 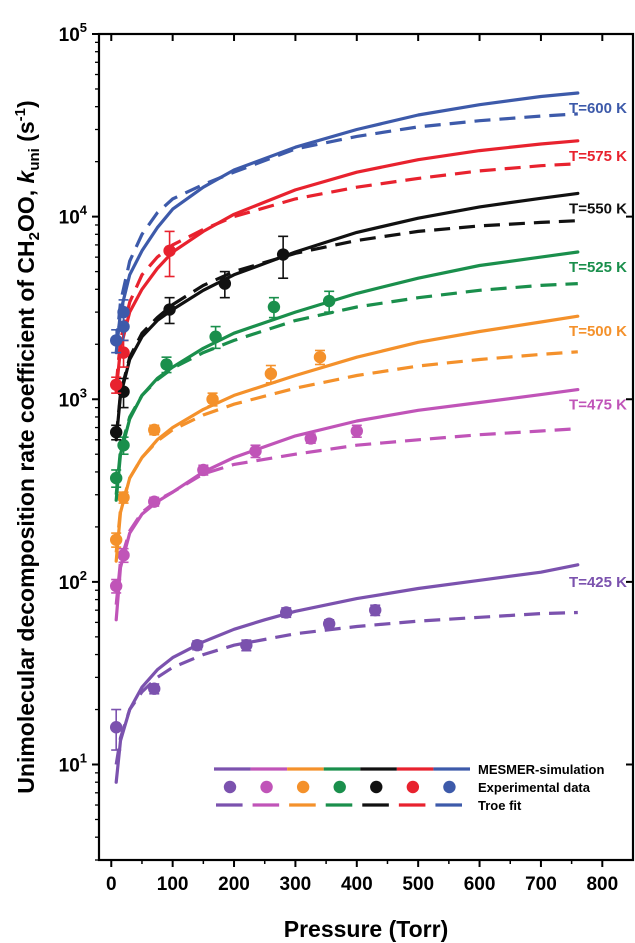 I want to click on series-label-550K: T=550 K, so click(x=598, y=208).